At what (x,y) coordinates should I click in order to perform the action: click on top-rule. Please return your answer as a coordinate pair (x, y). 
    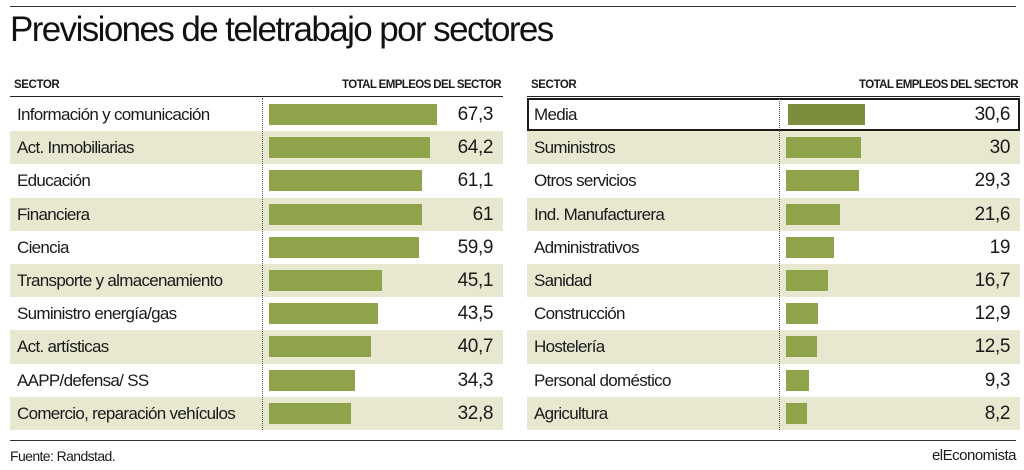
    Looking at the image, I should click on (513, 6).